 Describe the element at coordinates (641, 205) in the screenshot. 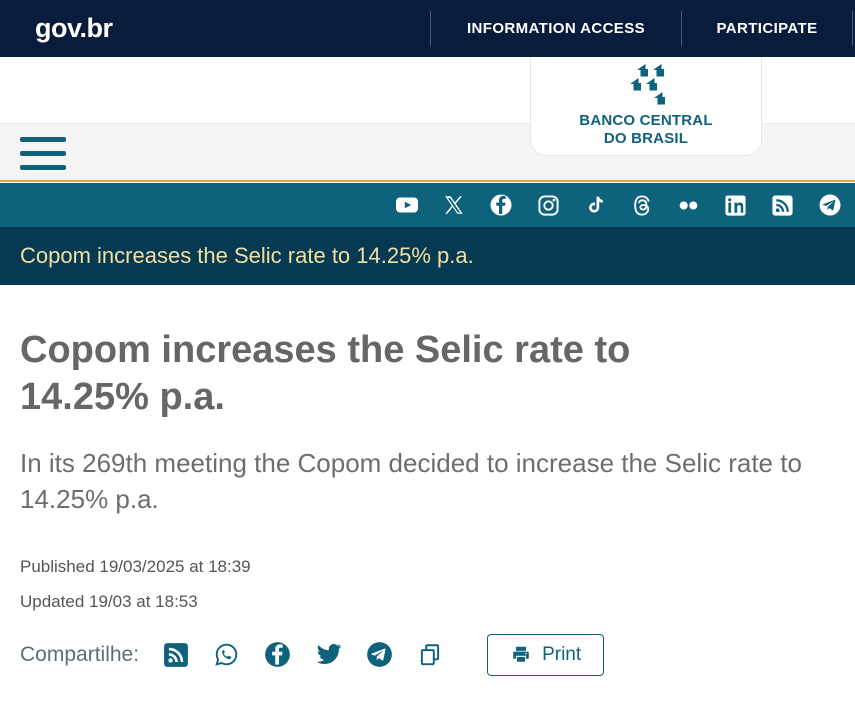

I see `threads-icon` at that location.